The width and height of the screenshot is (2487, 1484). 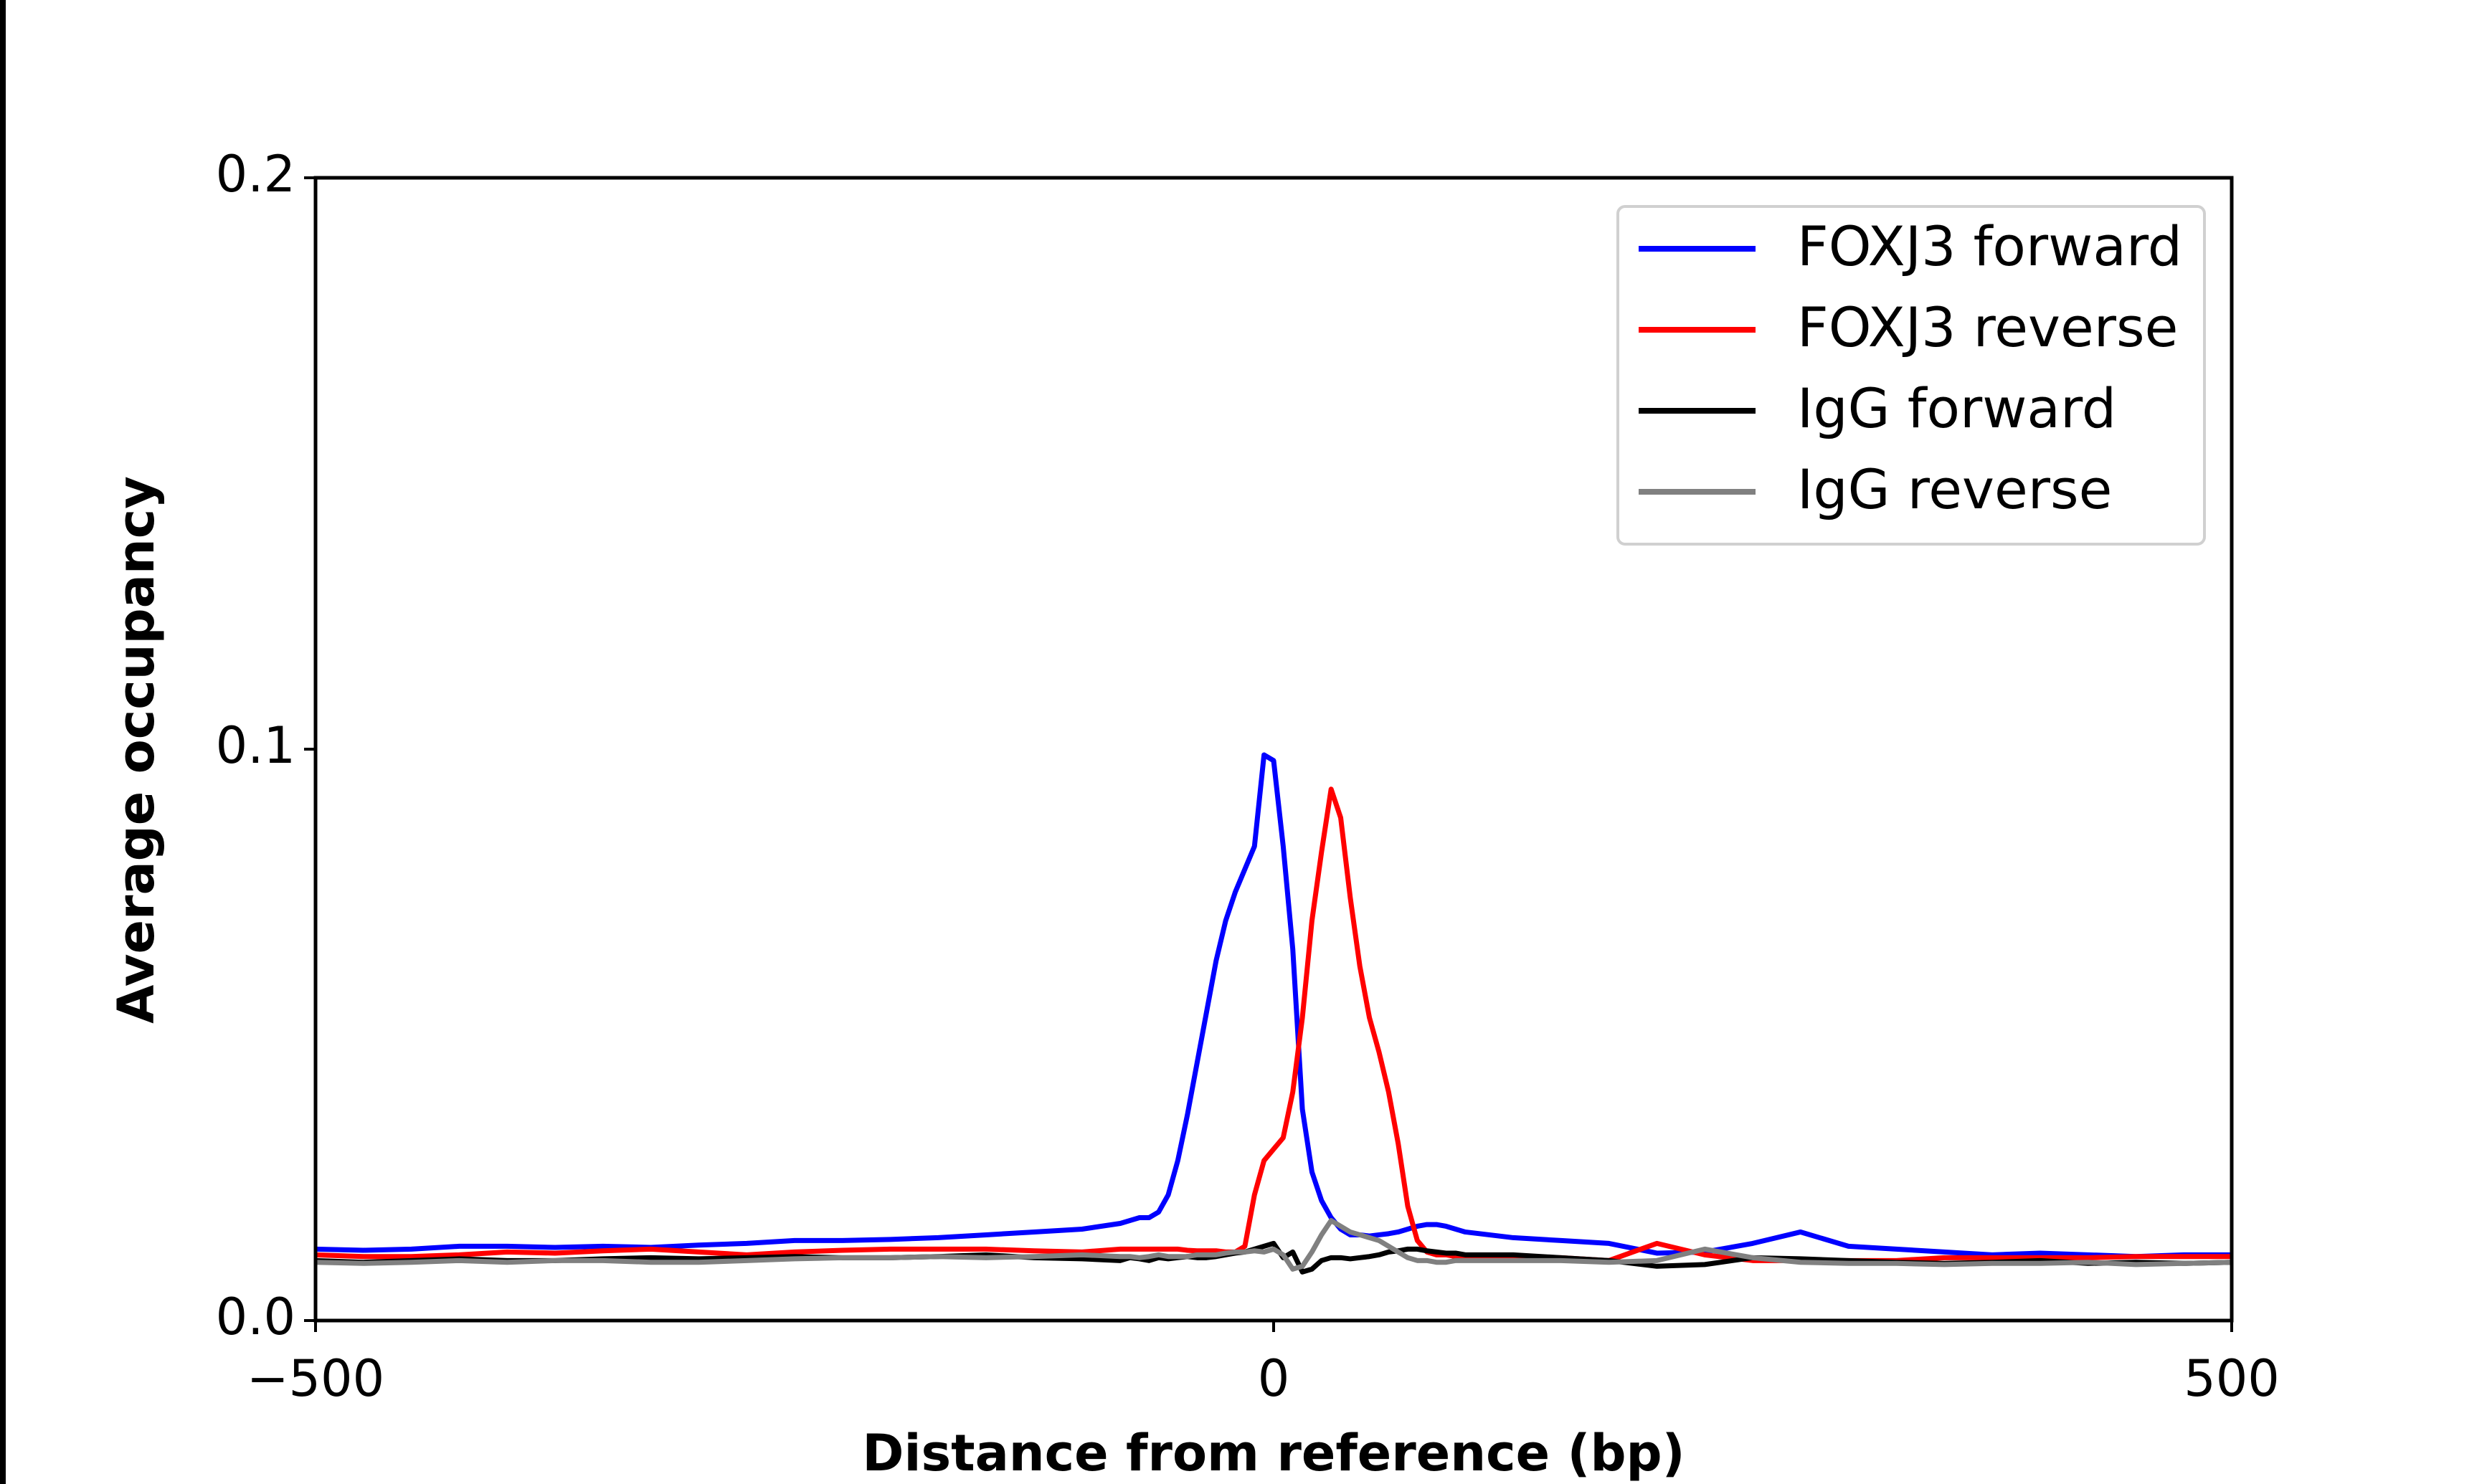 I want to click on y-tick-label: 0.0, so click(x=256, y=1317).